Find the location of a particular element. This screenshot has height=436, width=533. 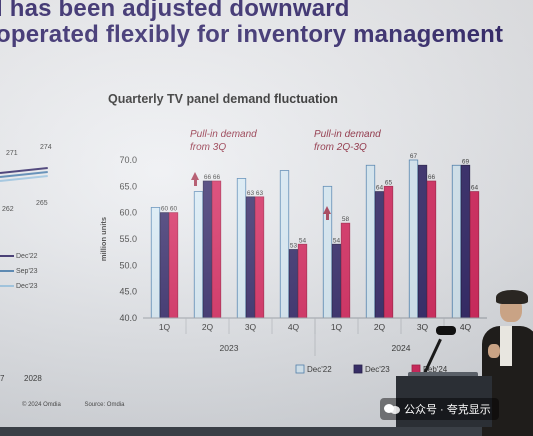

y-tick-label: 70.0 is located at coordinates (128, 160).